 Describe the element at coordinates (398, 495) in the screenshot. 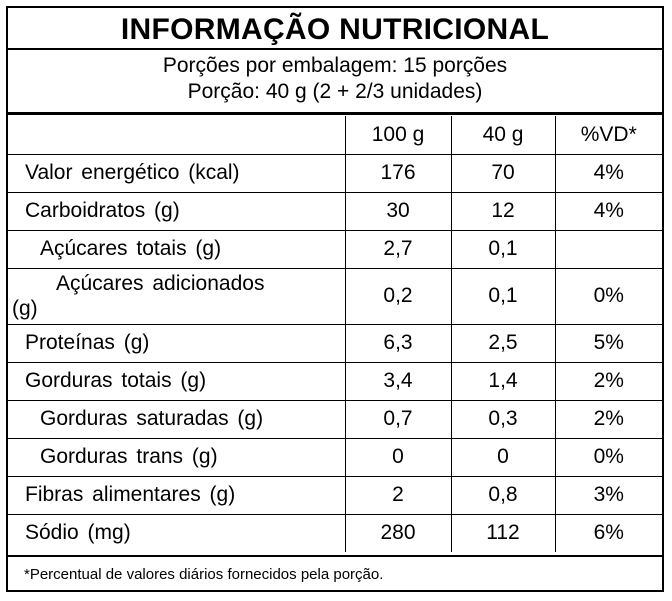

I see `value-100g: 2` at that location.